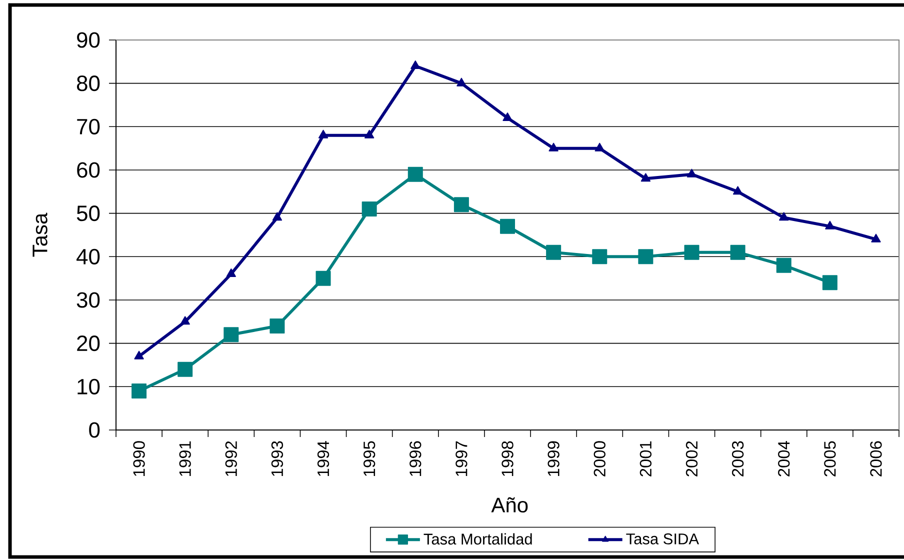 The height and width of the screenshot is (560, 904). I want to click on y-axis-title: Tasa, so click(40, 234).